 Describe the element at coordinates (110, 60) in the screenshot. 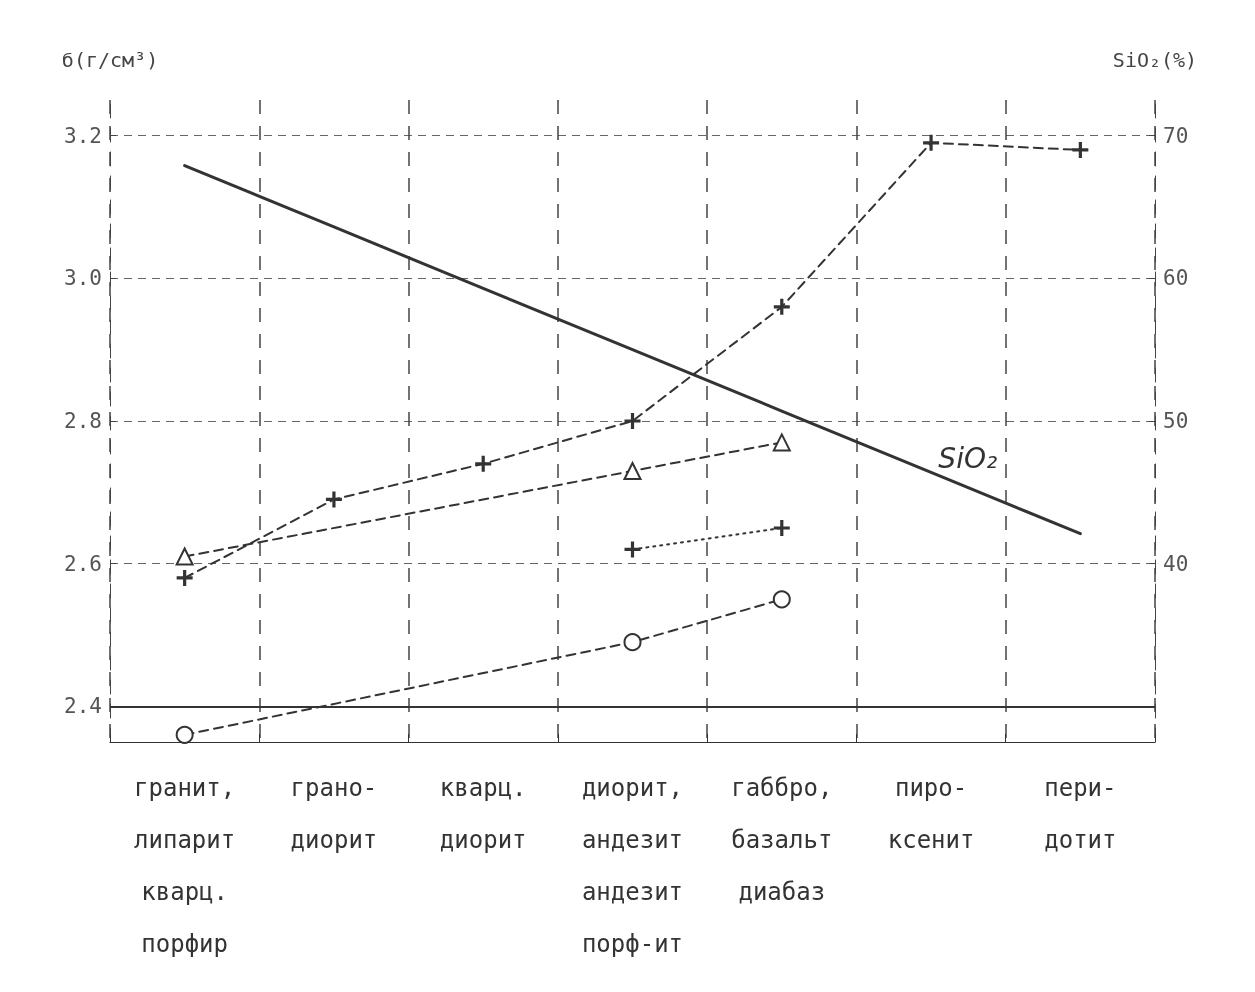

I see `y-axis-title: б(г/см³)` at that location.